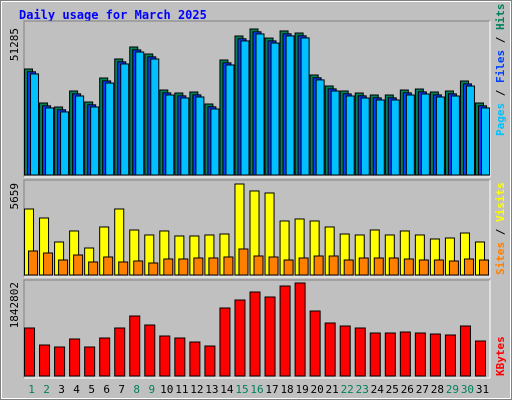 This screenshot has width=512, height=400. What do you see at coordinates (437, 389) in the screenshot?
I see `x-tick-label: 28` at bounding box center [437, 389].